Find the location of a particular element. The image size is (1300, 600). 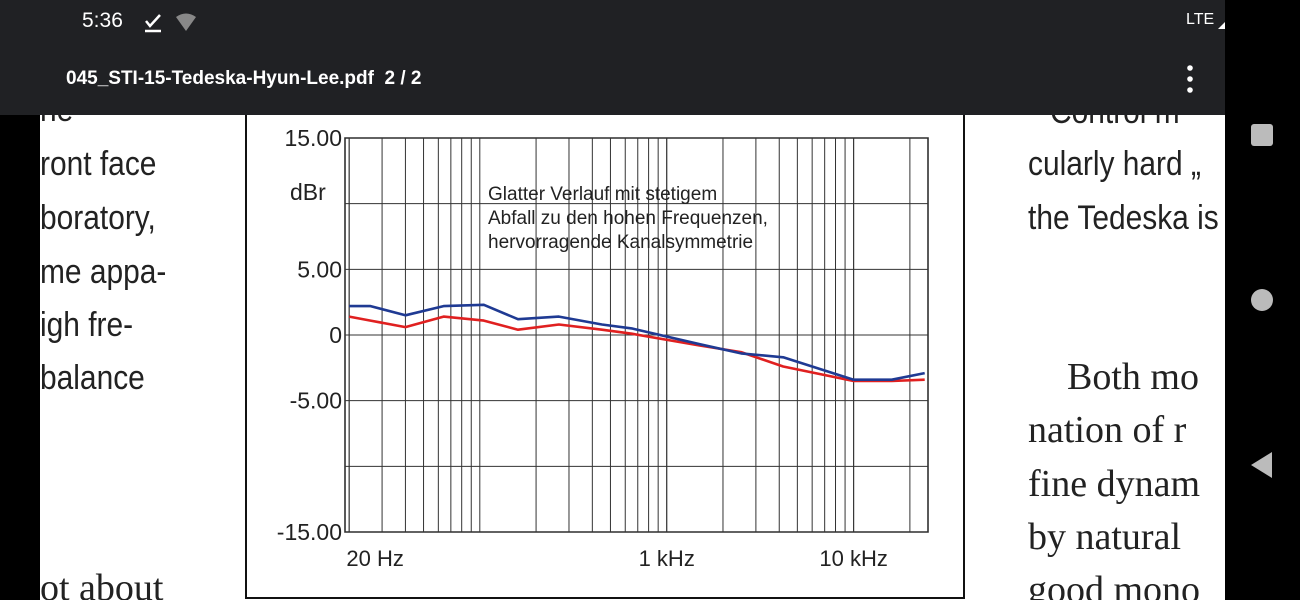

nav-buttons is located at coordinates (1262, 301).